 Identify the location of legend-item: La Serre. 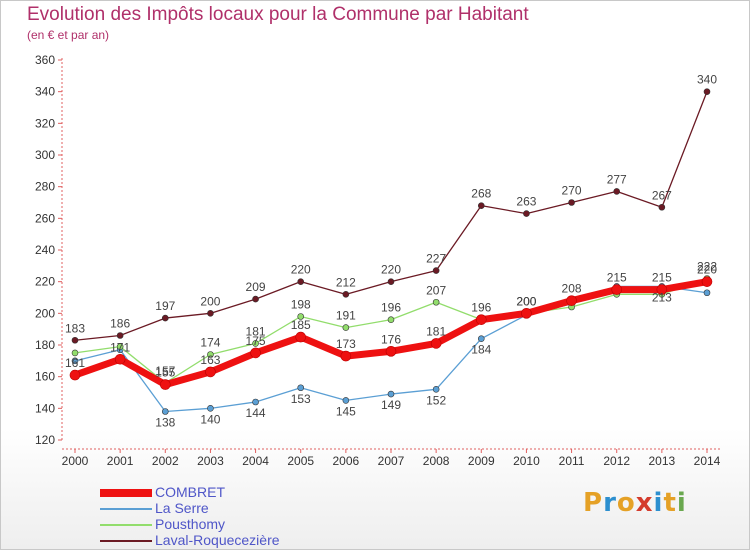
(250, 508).